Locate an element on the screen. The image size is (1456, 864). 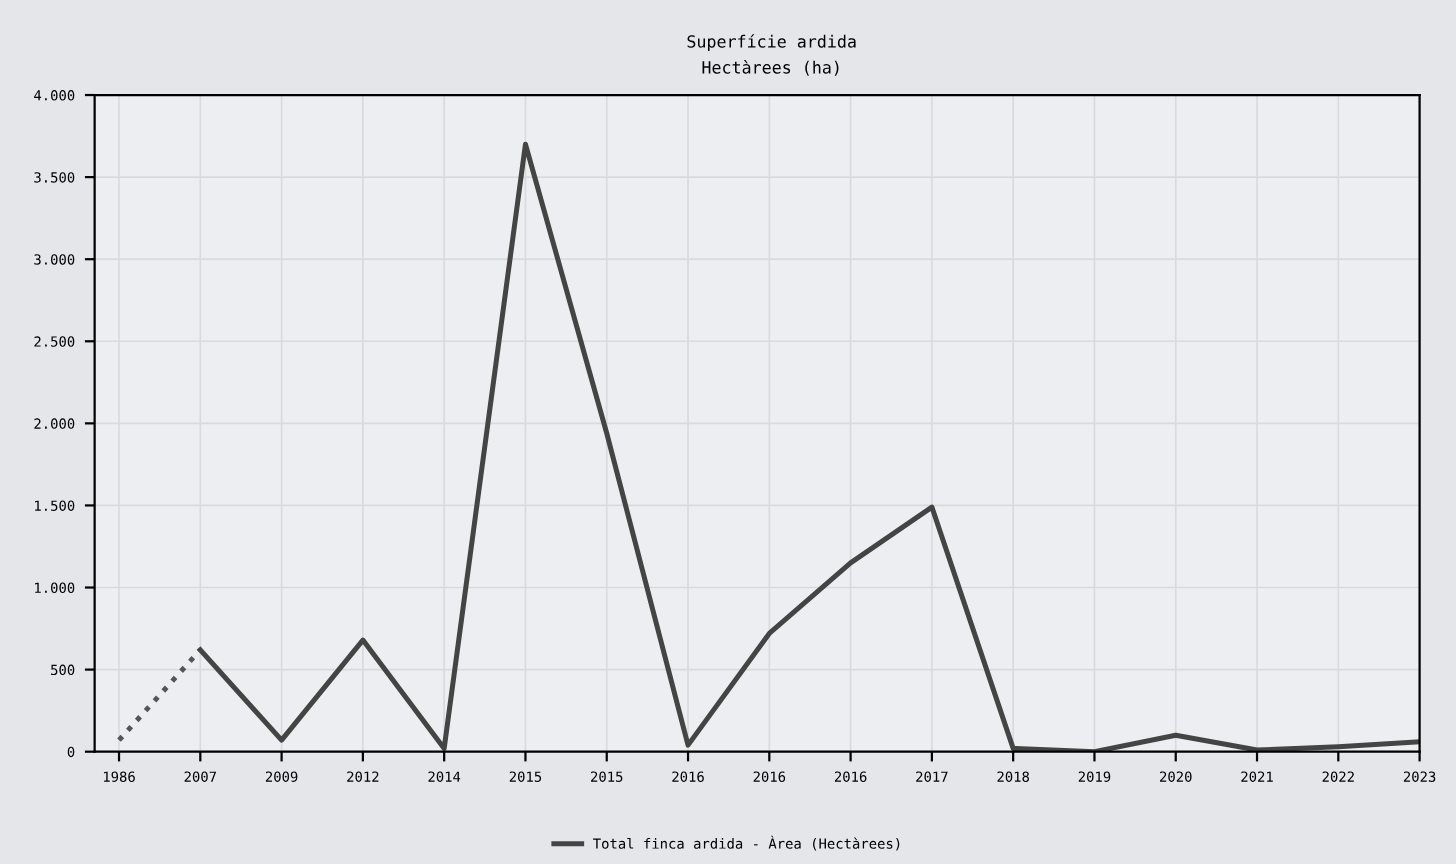
chart-title: Superfície ardida is located at coordinates (771, 42).